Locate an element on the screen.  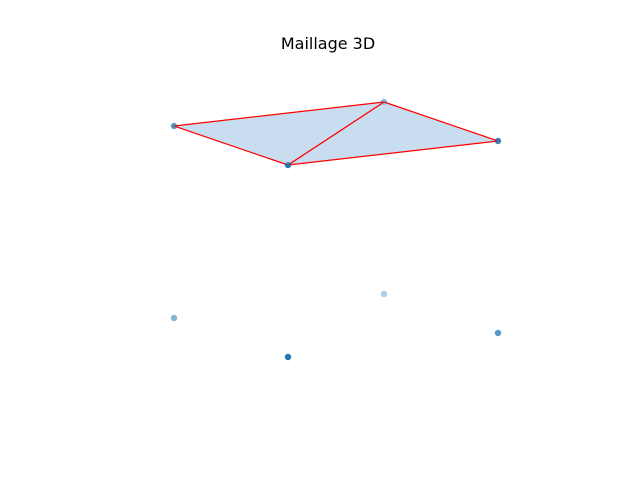
mesh-layer is located at coordinates (336, 133).